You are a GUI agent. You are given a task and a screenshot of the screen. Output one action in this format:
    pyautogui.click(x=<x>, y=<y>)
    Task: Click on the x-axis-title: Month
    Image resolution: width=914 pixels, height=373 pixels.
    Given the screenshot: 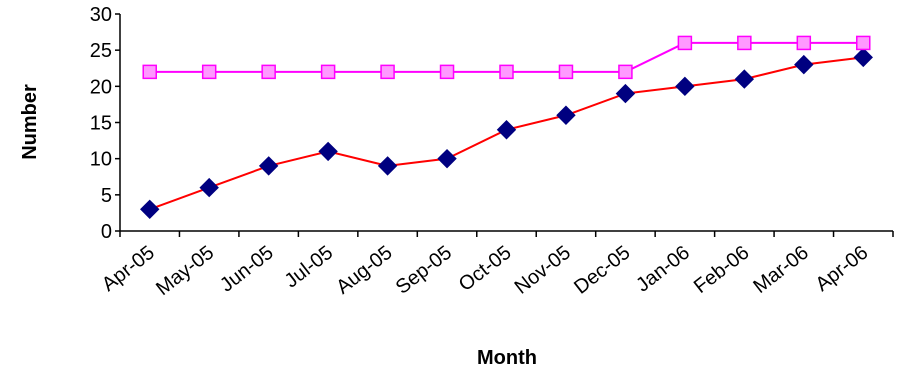 What is the action you would take?
    pyautogui.click(x=507, y=358)
    